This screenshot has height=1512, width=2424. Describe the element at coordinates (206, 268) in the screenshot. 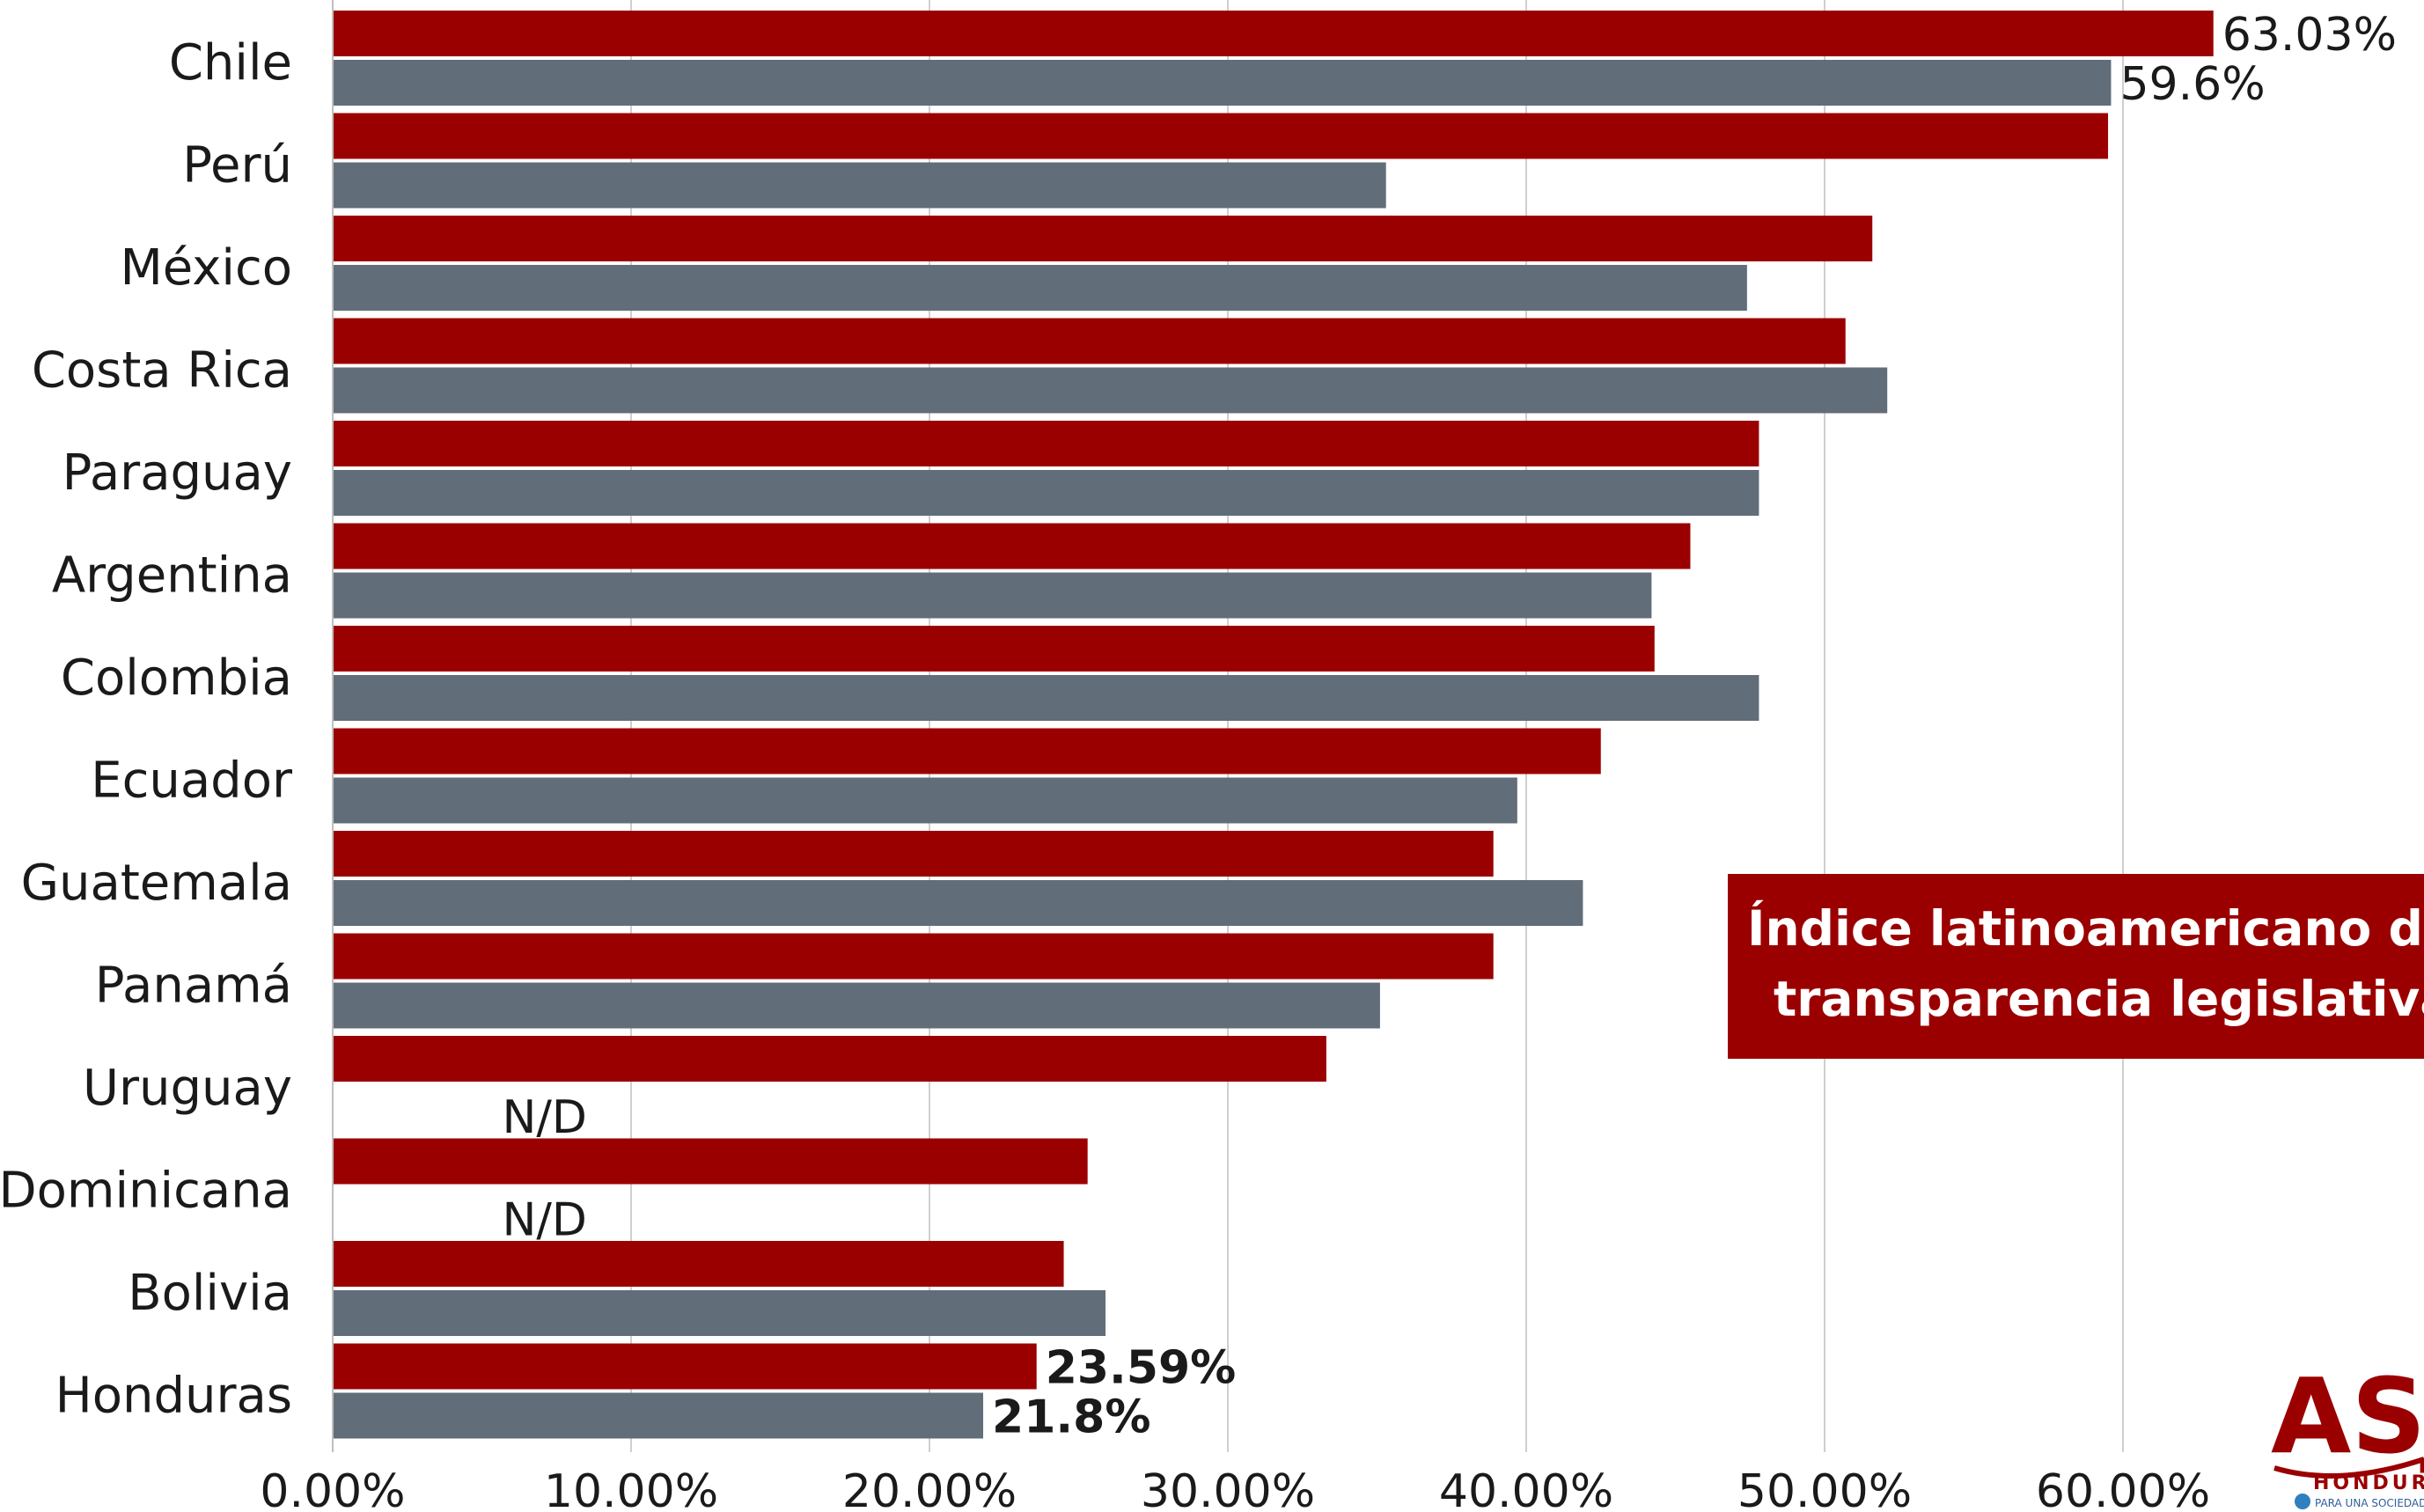

I see `category-label: México` at that location.